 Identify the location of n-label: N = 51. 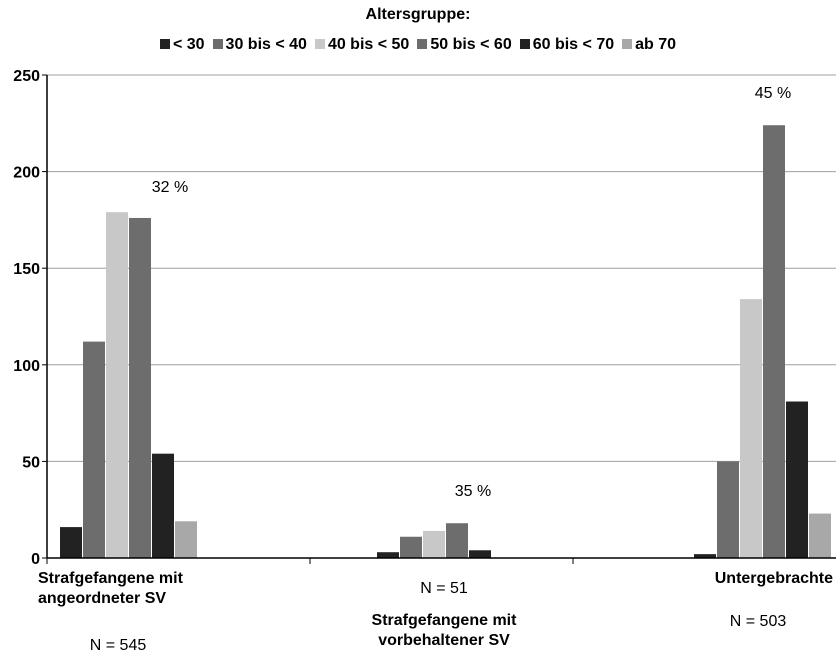
(444, 588).